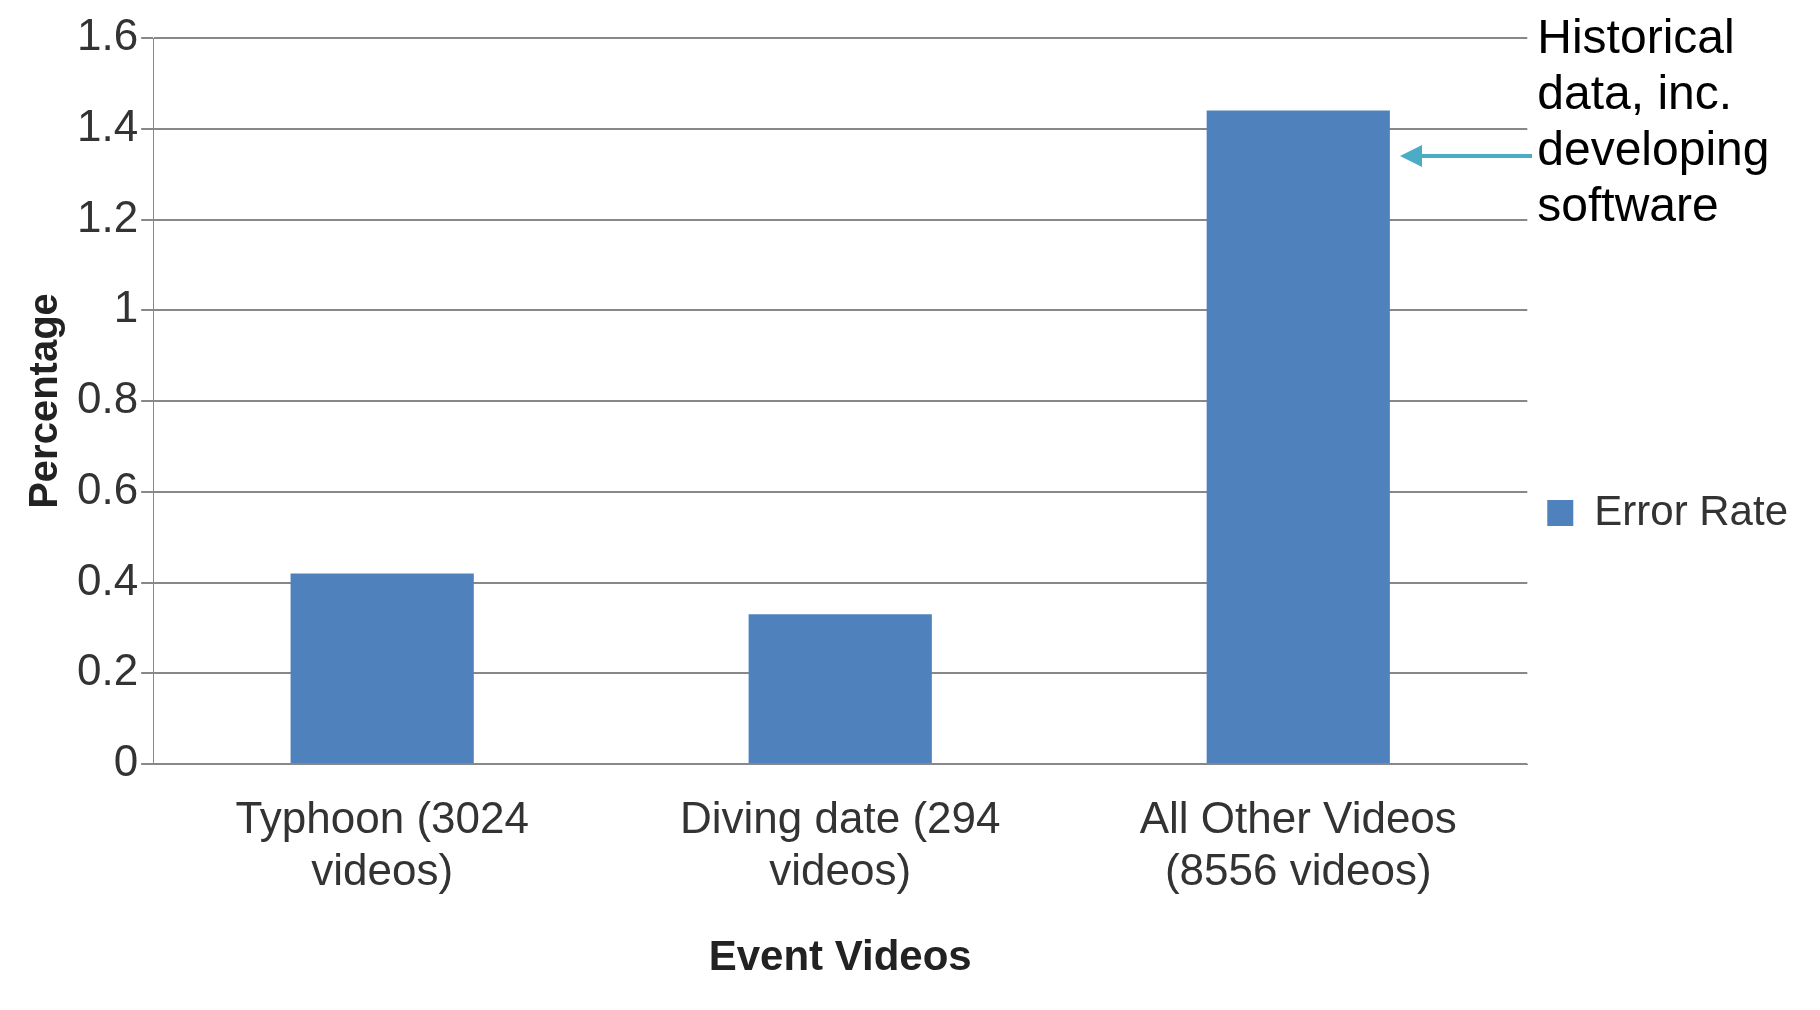 The height and width of the screenshot is (1010, 1820). What do you see at coordinates (1691, 510) in the screenshot?
I see `legend-label: Error Rate` at bounding box center [1691, 510].